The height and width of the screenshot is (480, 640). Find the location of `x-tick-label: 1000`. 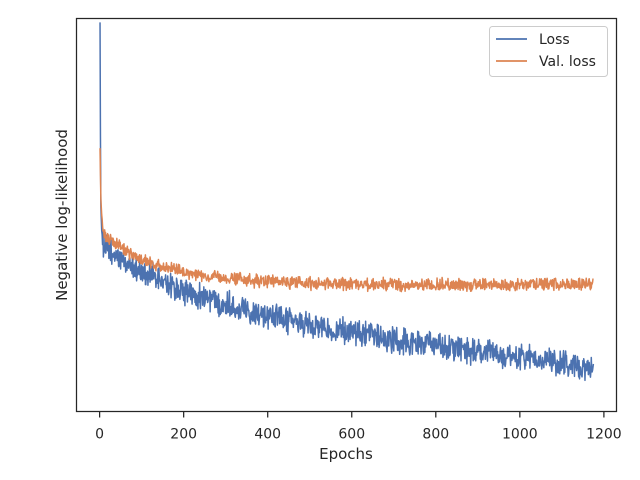

x-tick-label: 1000 is located at coordinates (520, 435).